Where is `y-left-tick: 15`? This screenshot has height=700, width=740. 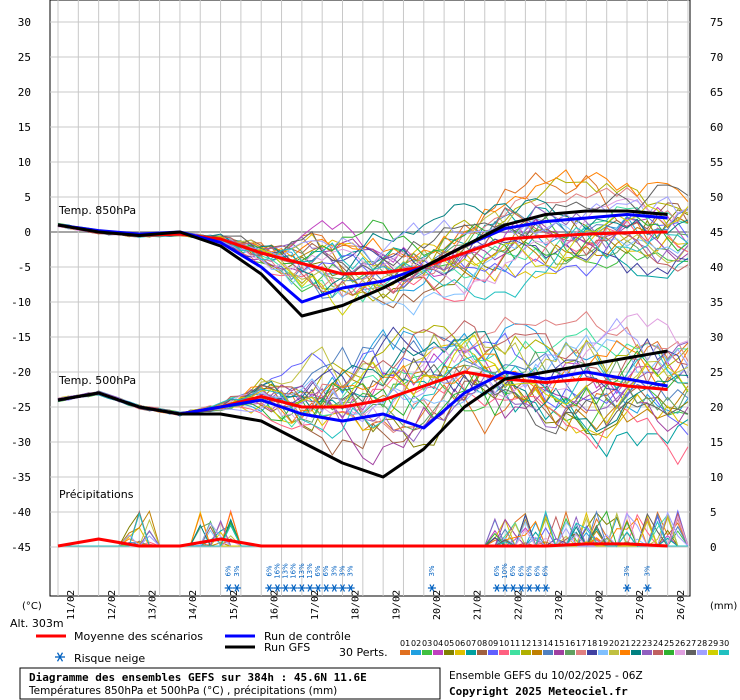 y-left-tick: 15 is located at coordinates (24, 127).